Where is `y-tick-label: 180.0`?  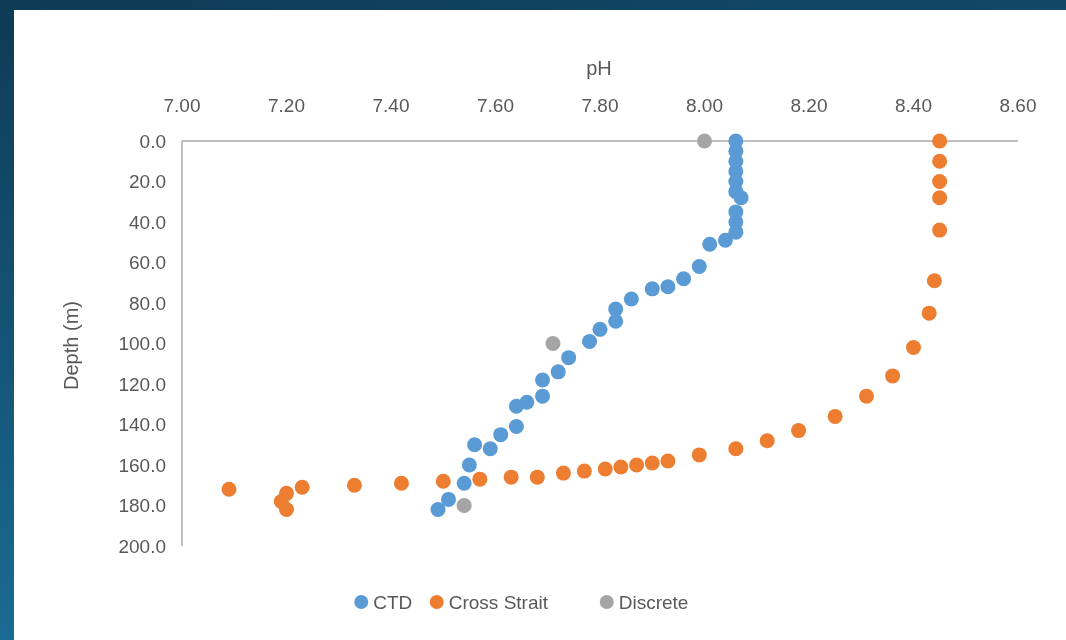 y-tick-label: 180.0 is located at coordinates (142, 506).